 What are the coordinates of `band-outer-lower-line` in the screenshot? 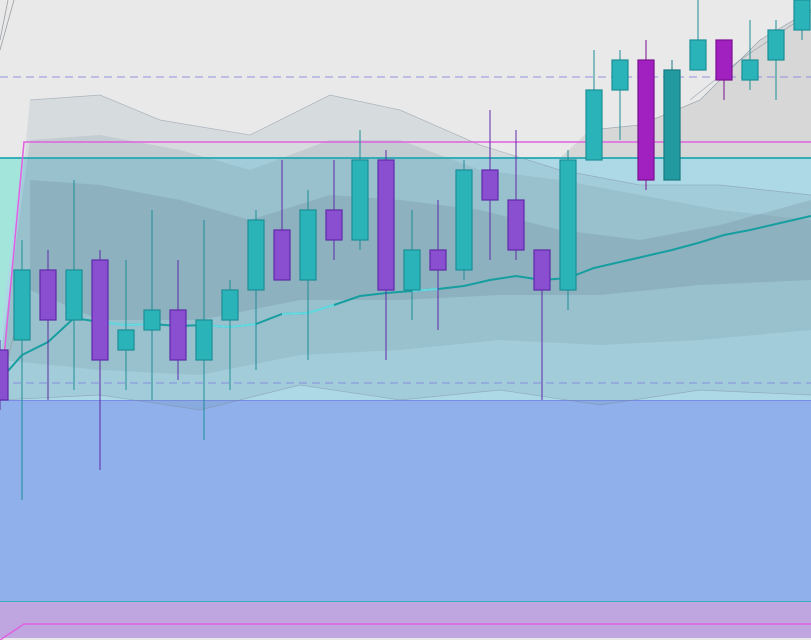 It's located at (405, 397).